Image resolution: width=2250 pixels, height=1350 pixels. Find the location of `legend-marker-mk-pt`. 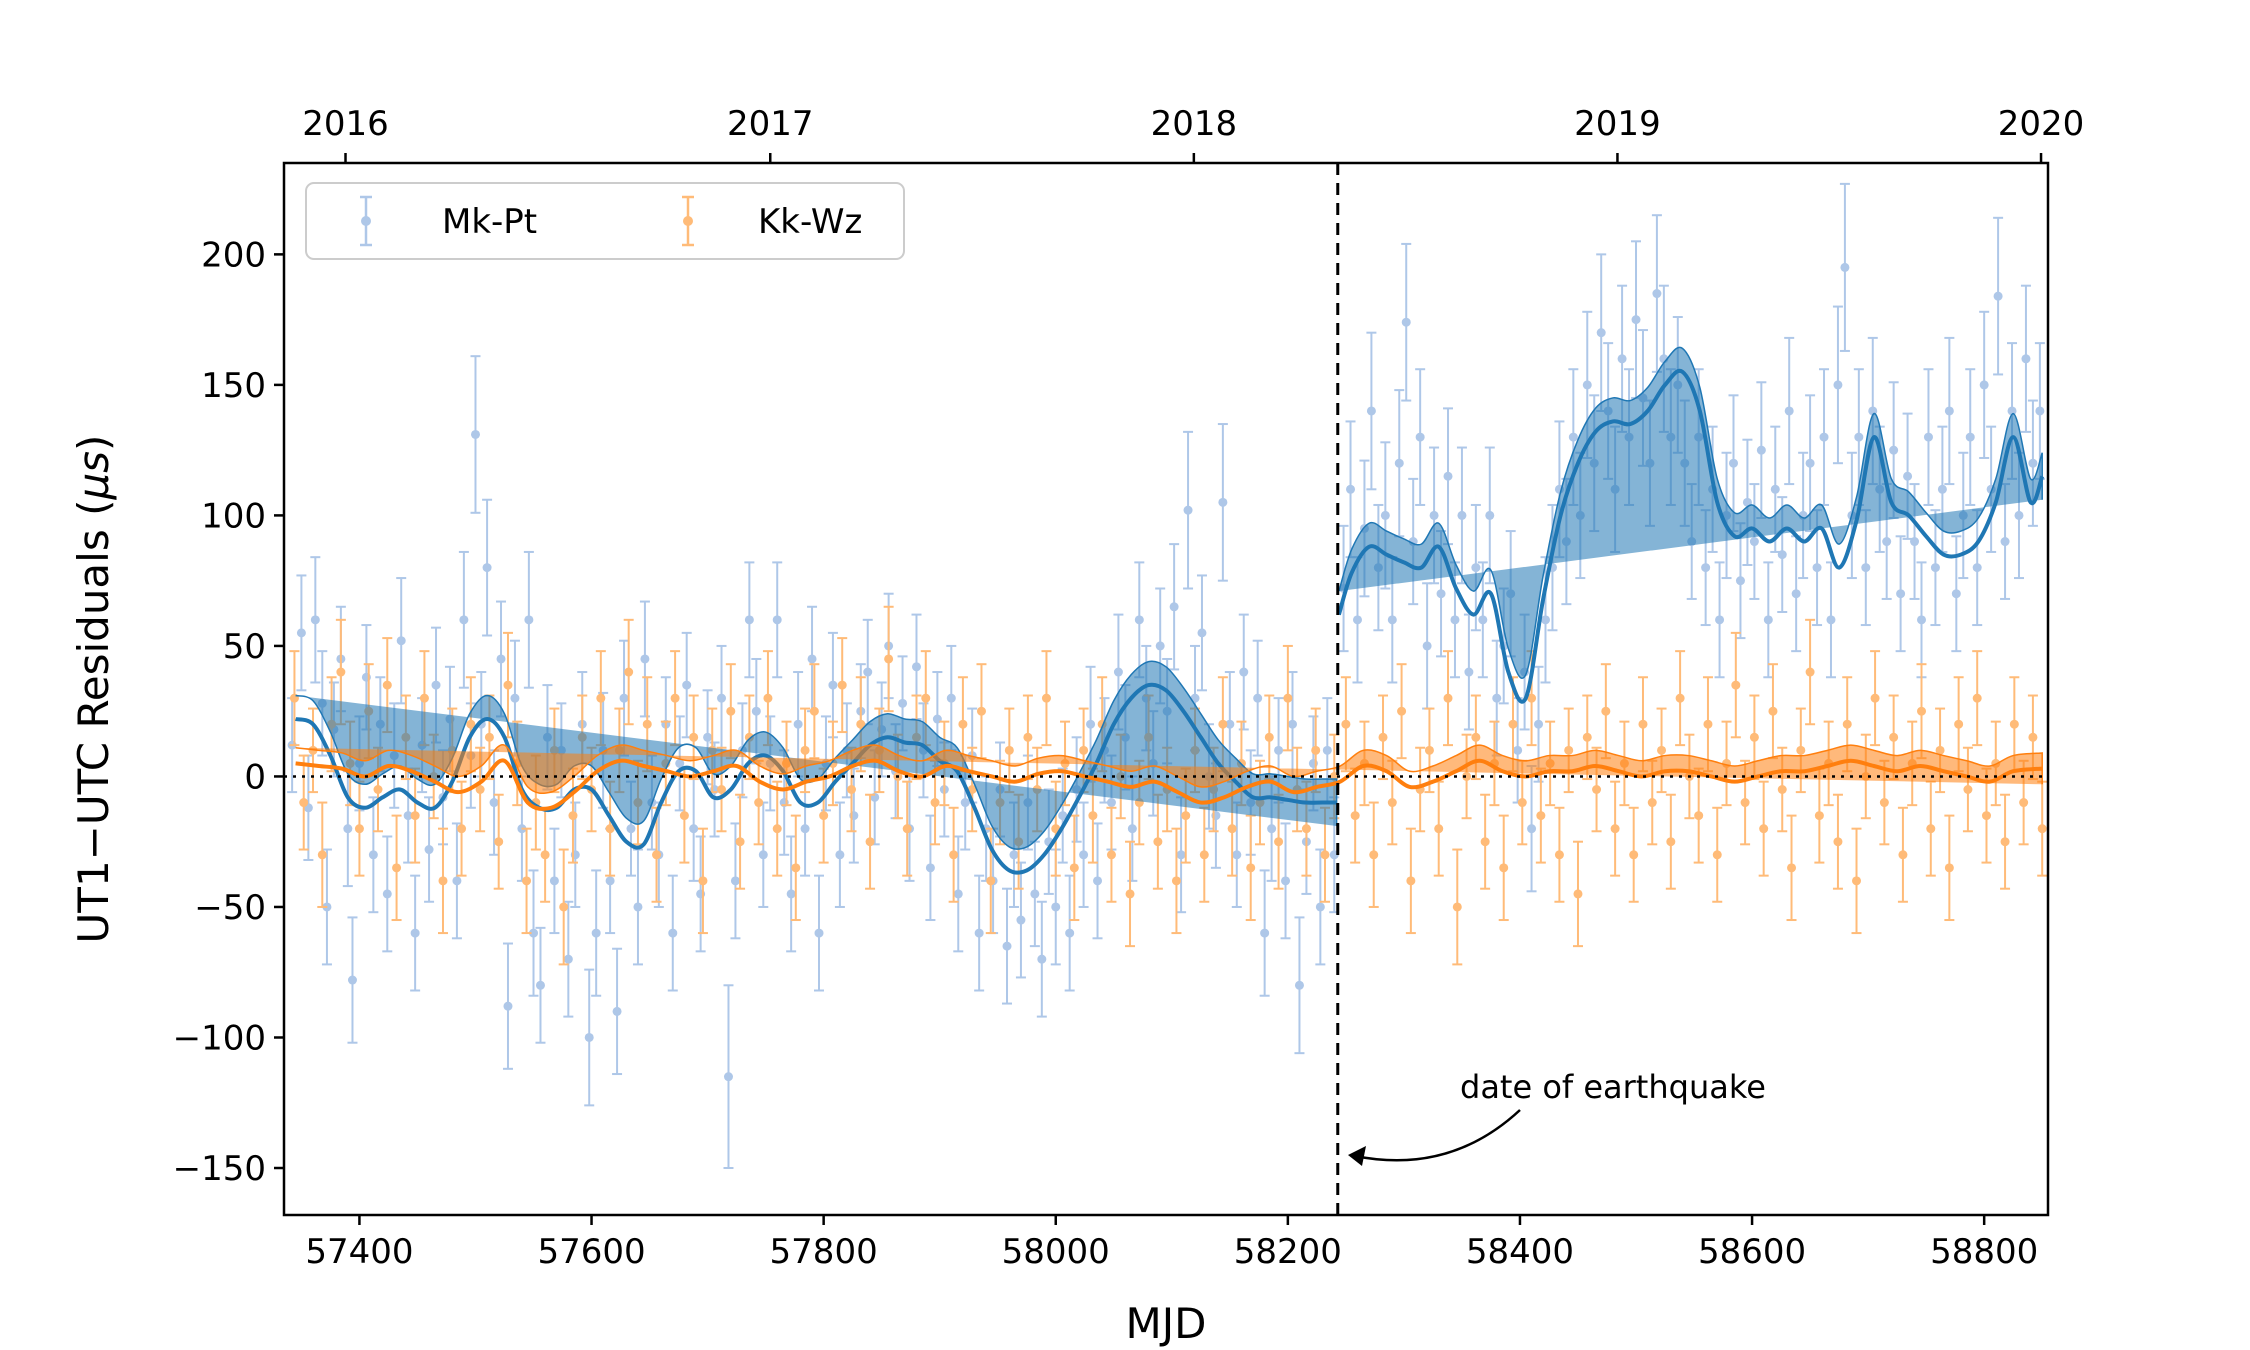

legend-marker-mk-pt is located at coordinates (366, 221).